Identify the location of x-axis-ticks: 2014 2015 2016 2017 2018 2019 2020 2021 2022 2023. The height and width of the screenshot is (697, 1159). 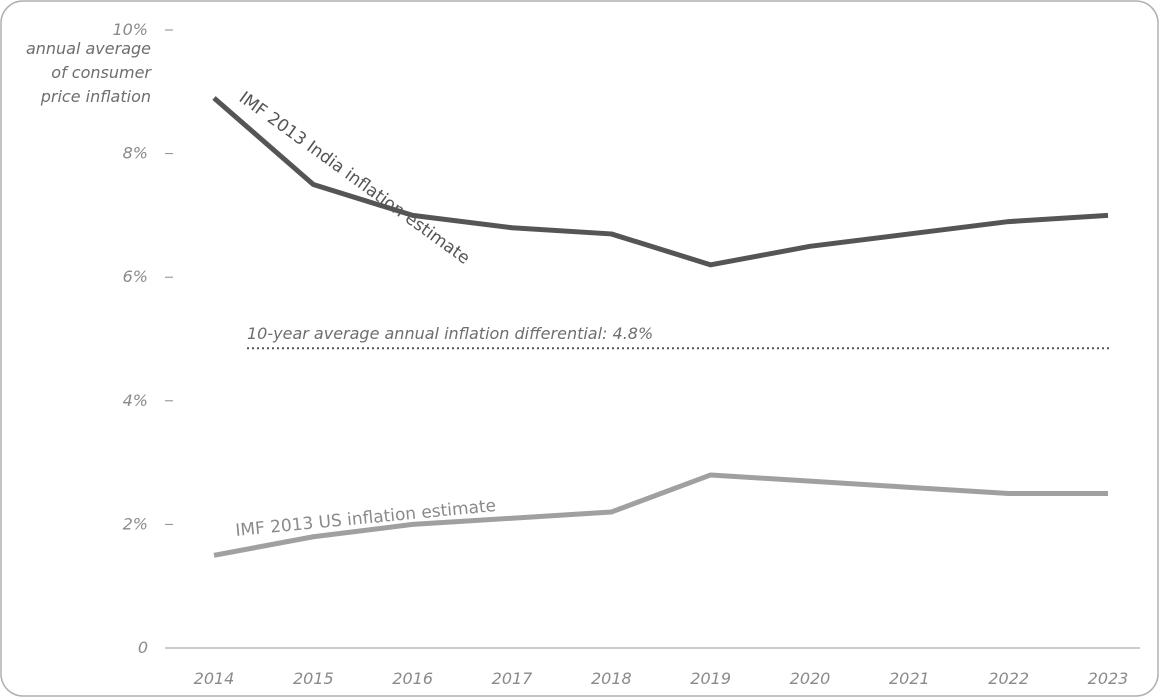
(661, 678).